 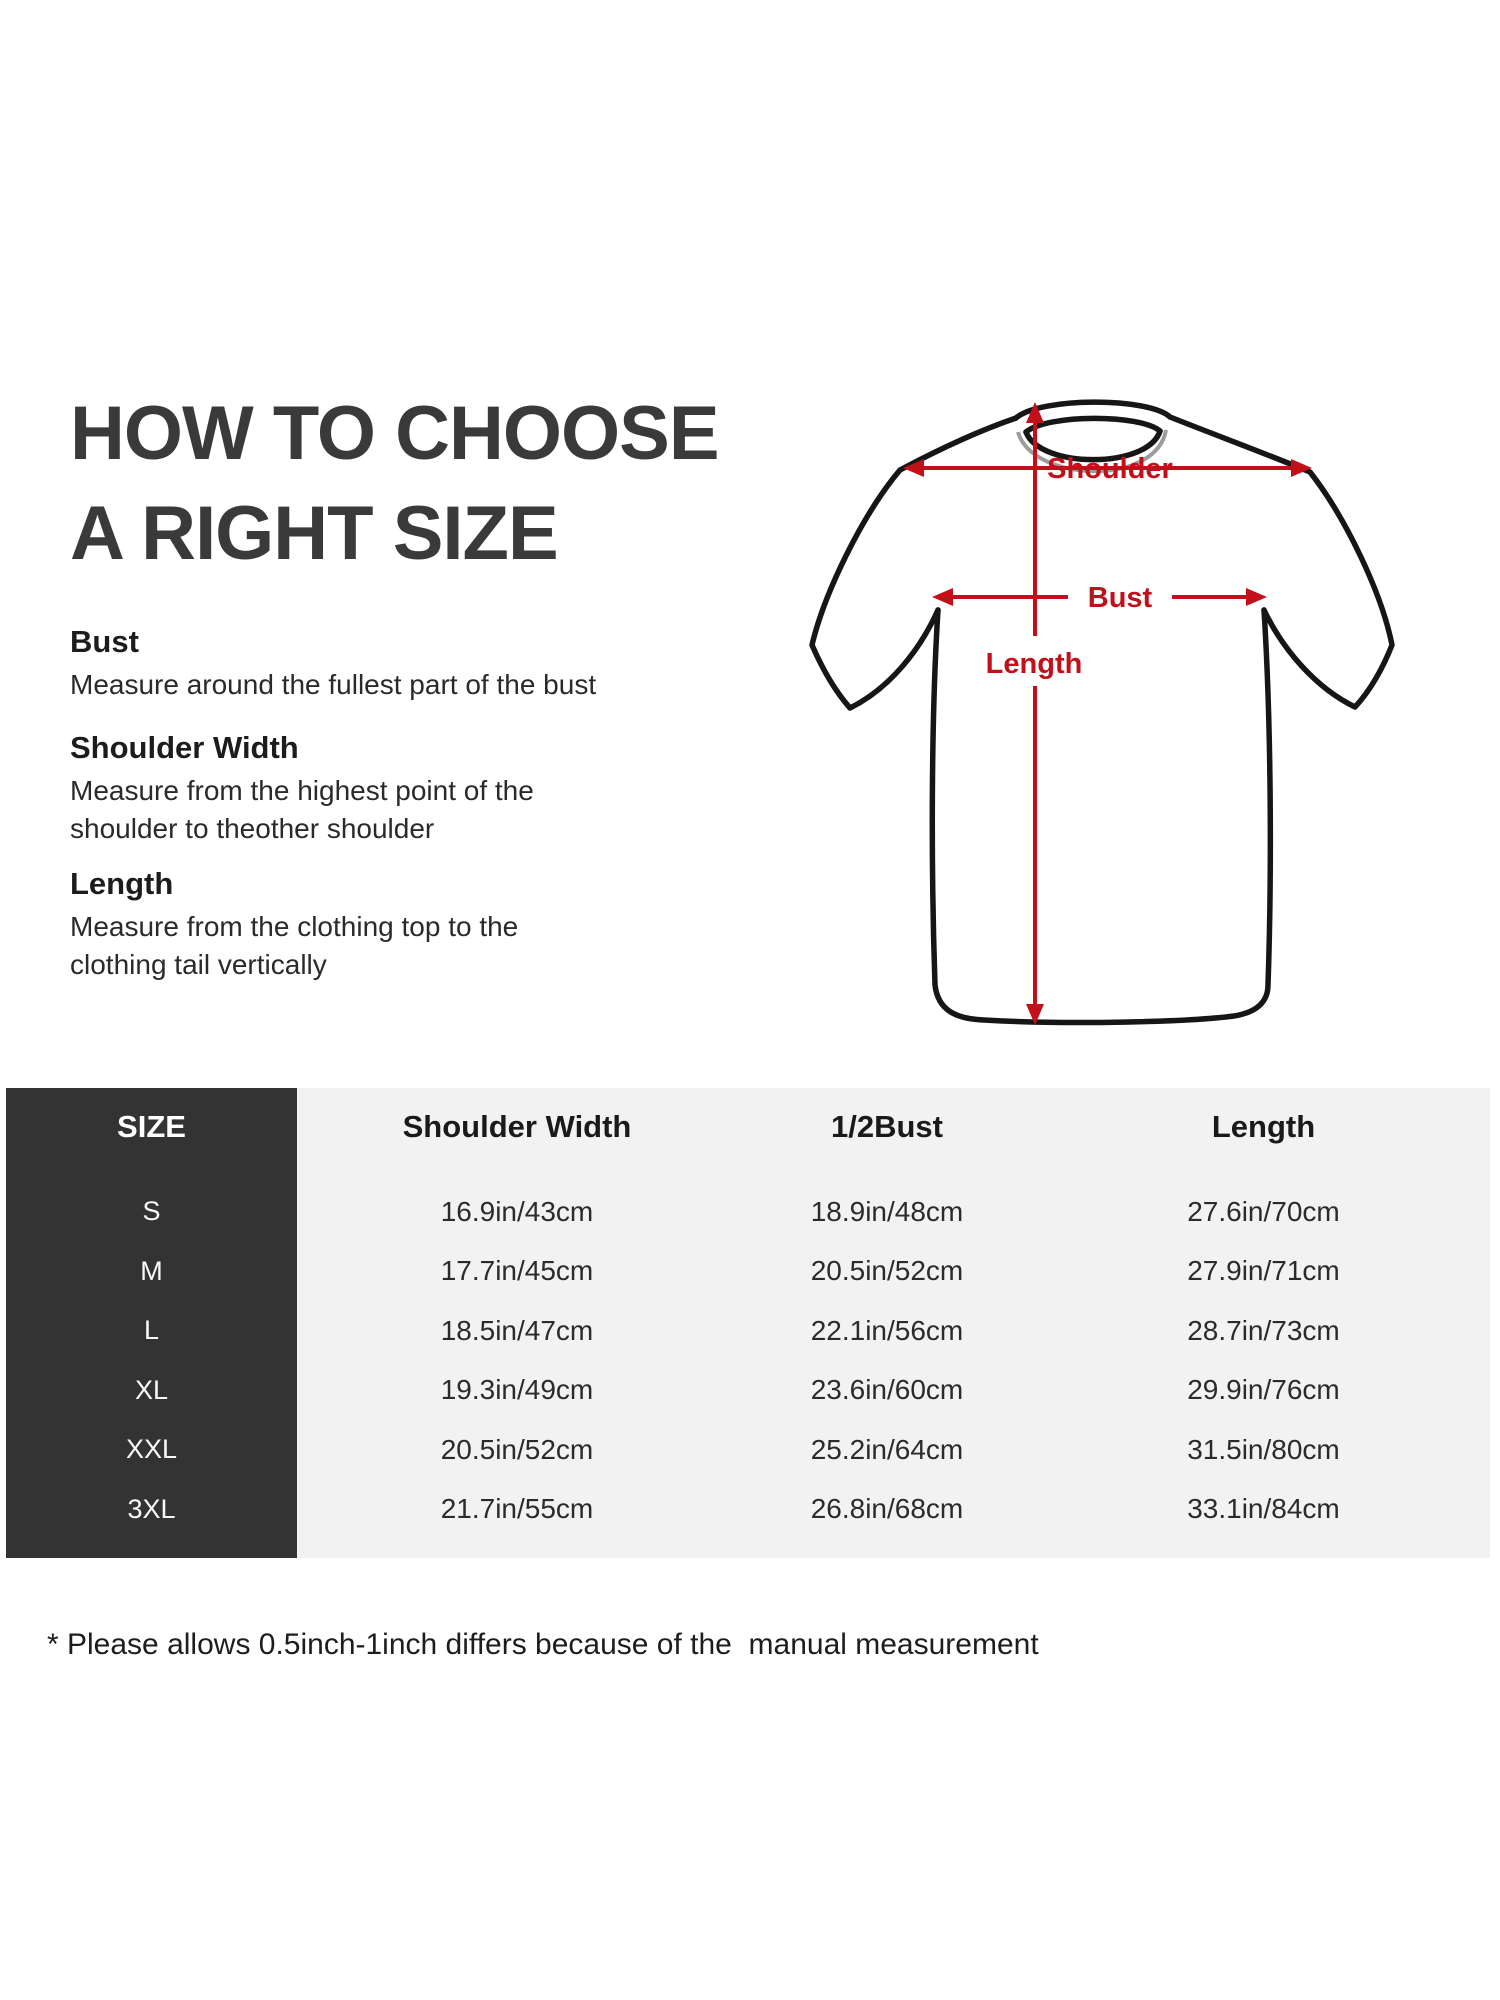 I want to click on cell-bust: 26.8in/68cm, so click(x=887, y=1509).